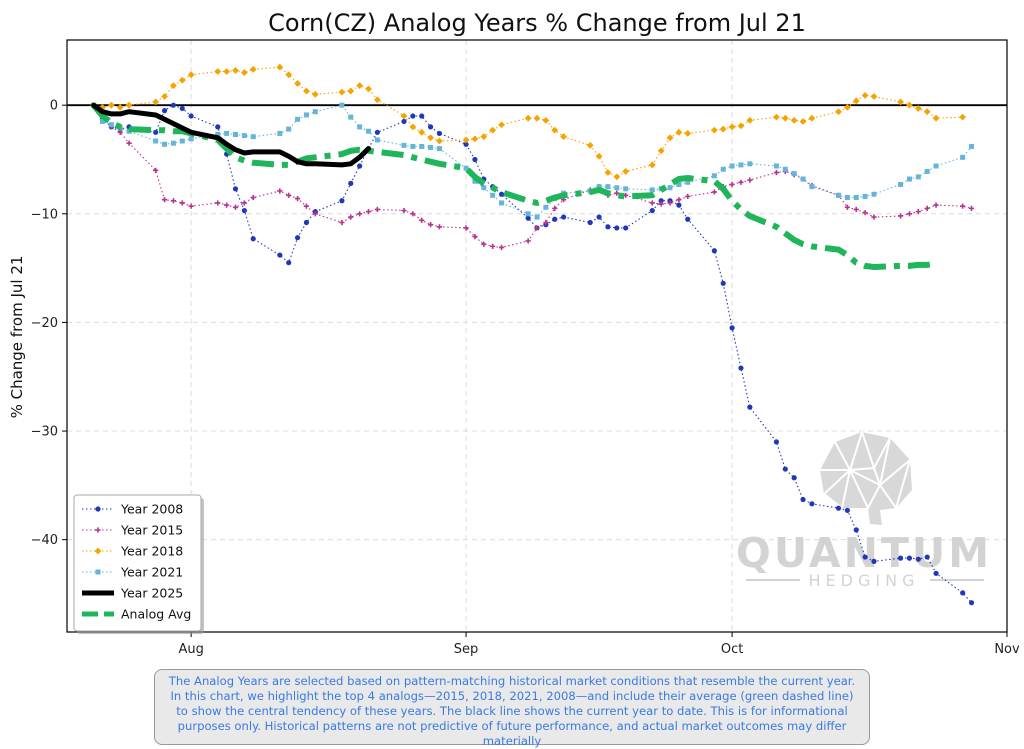  What do you see at coordinates (151, 551) in the screenshot?
I see `legend-label: Year 2018` at bounding box center [151, 551].